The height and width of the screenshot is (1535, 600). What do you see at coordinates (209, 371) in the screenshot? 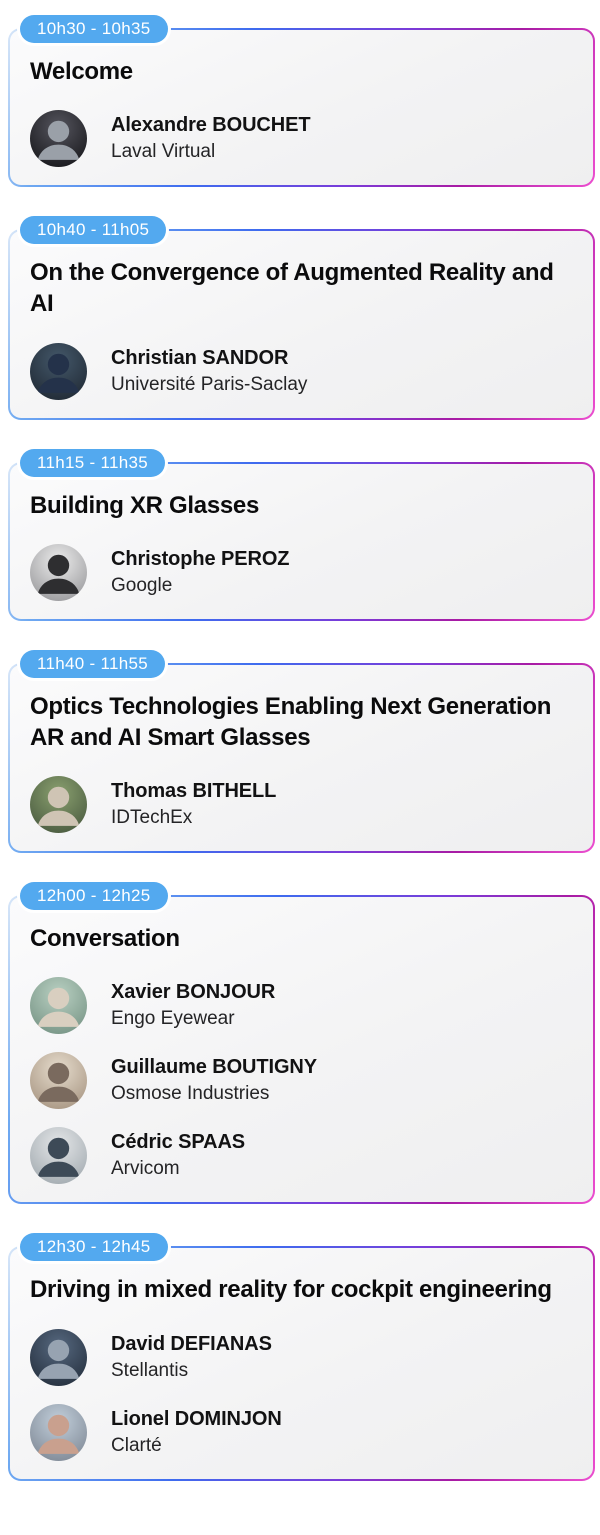
I see `speaker-text: Christian SANDOR Université Paris-Saclay` at bounding box center [209, 371].